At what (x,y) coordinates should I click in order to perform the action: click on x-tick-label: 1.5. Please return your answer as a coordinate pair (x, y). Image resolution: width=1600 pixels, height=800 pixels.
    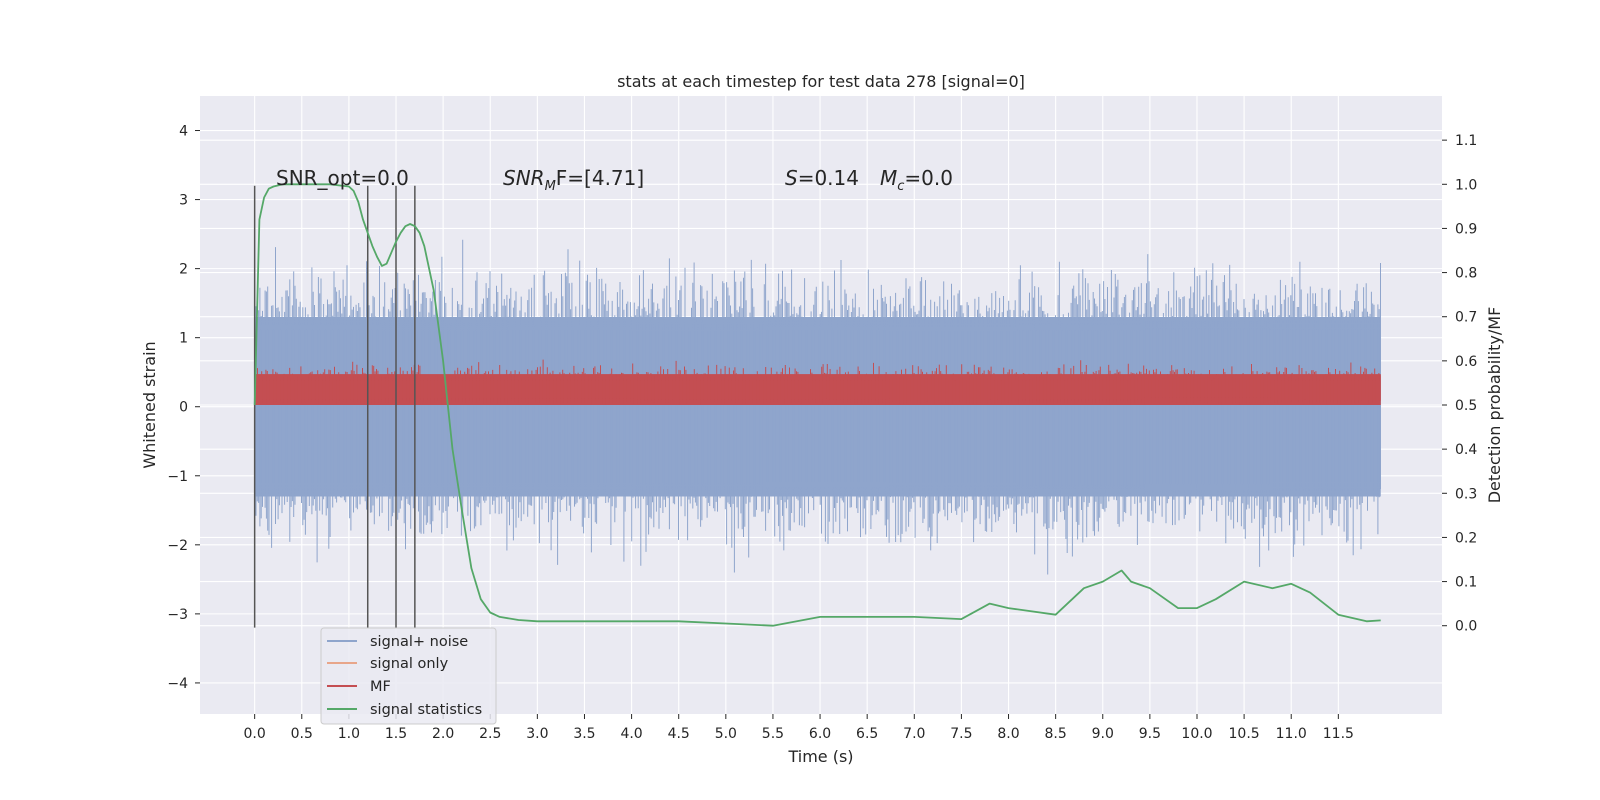
    Looking at the image, I should click on (396, 734).